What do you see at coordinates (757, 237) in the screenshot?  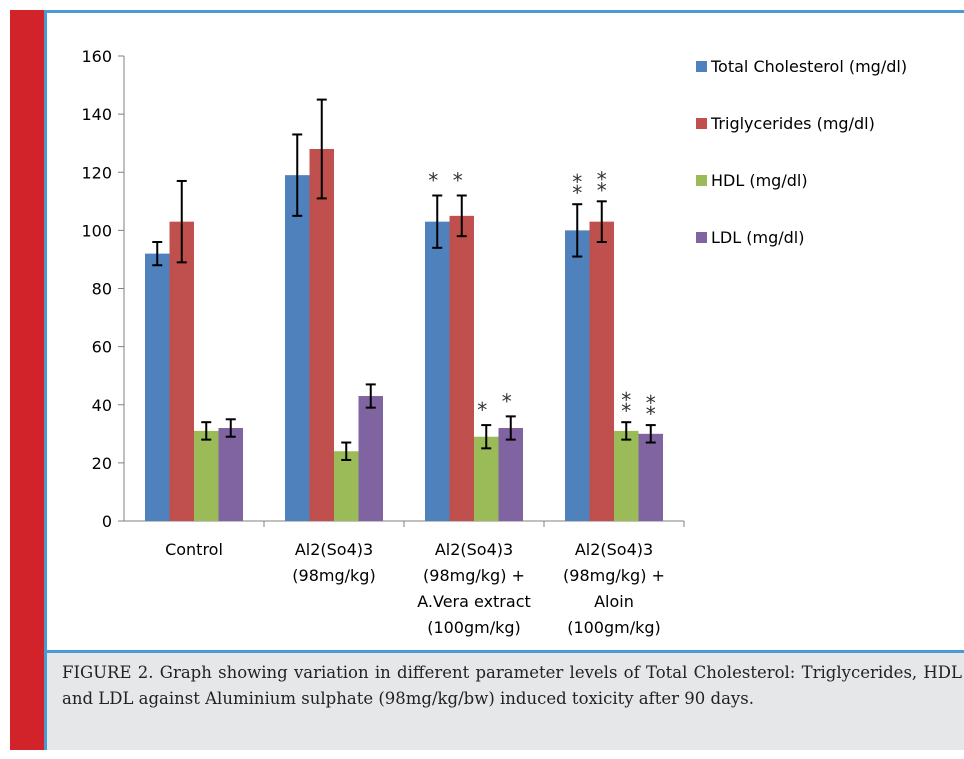 I see `legend-label: LDL (mg/dl)` at bounding box center [757, 237].